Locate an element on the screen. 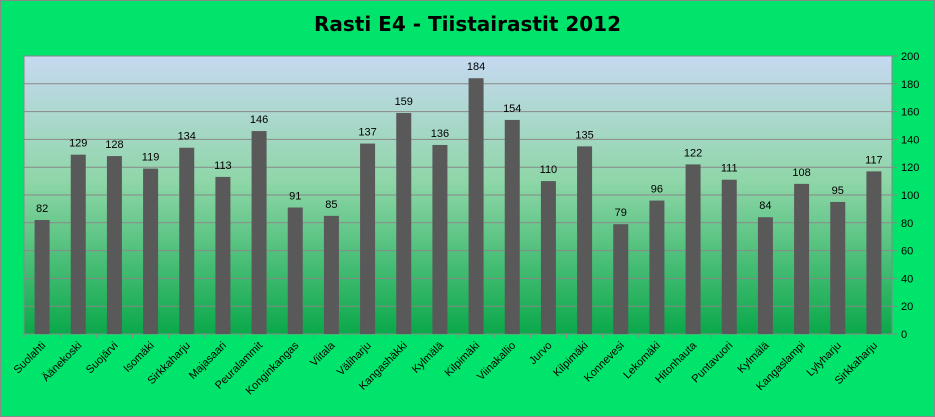 The width and height of the screenshot is (935, 417). data-label: 119 is located at coordinates (151, 158).